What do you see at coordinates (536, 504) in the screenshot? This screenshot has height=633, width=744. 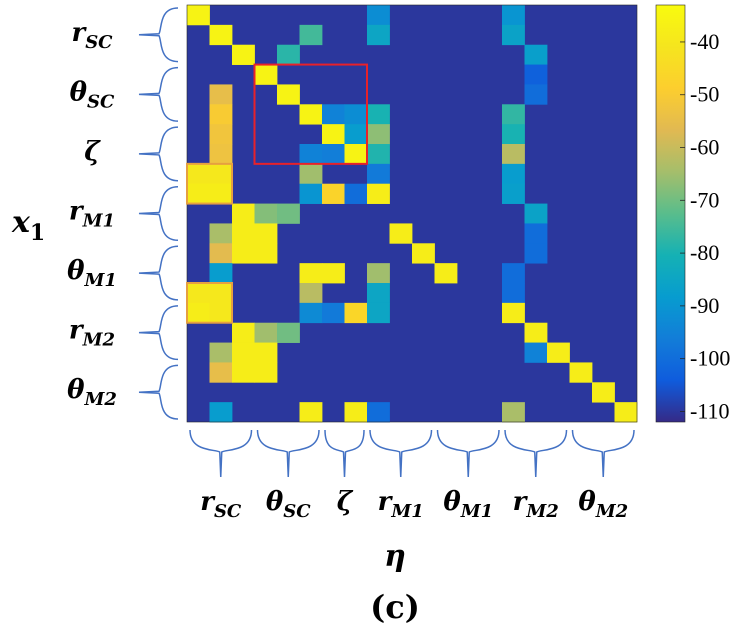 I see `column-group-label: rM2` at bounding box center [536, 504].